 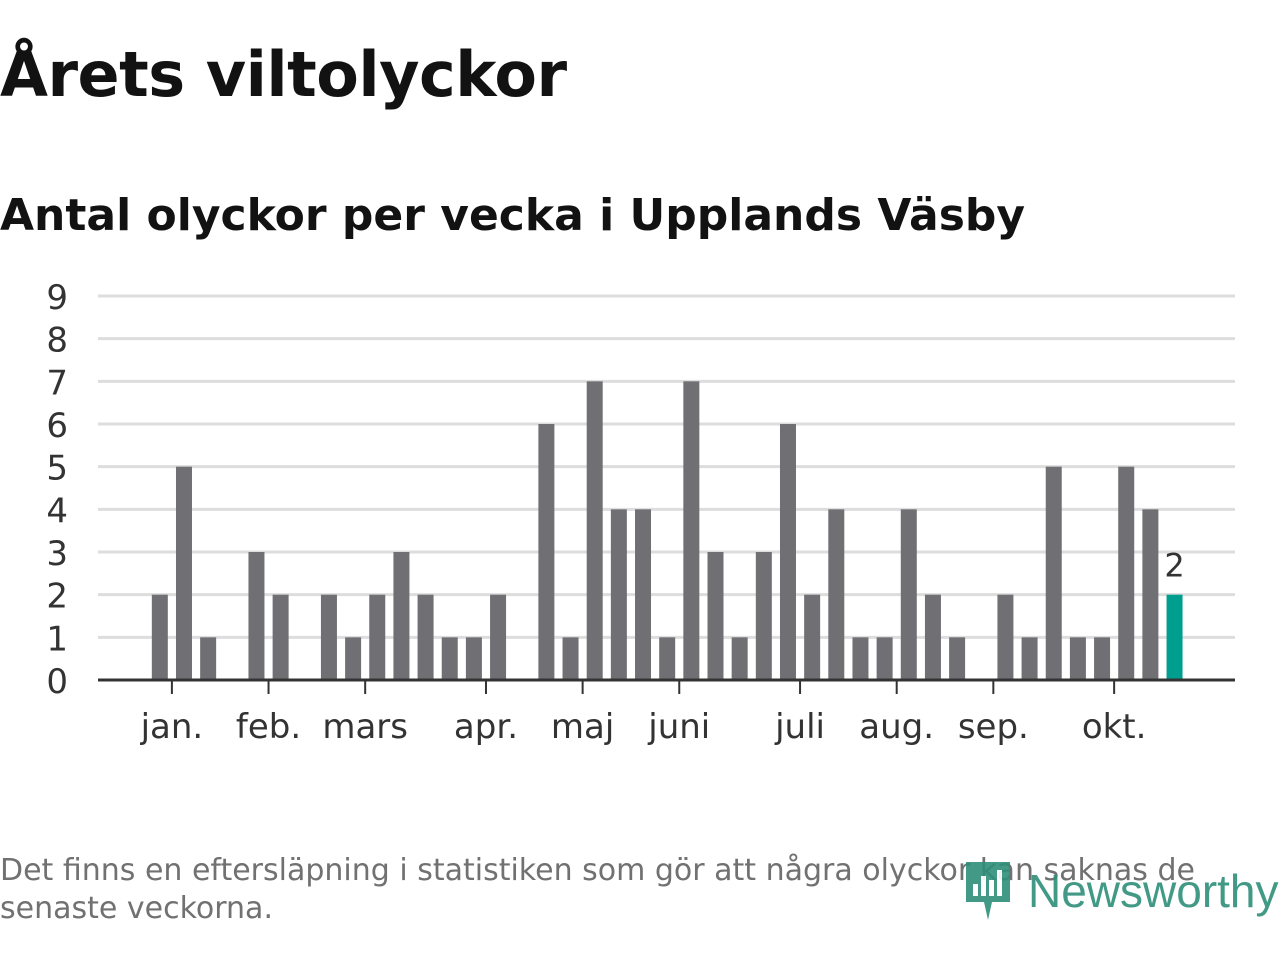 What do you see at coordinates (57, 597) in the screenshot?
I see `y-tick-label: 2` at bounding box center [57, 597].